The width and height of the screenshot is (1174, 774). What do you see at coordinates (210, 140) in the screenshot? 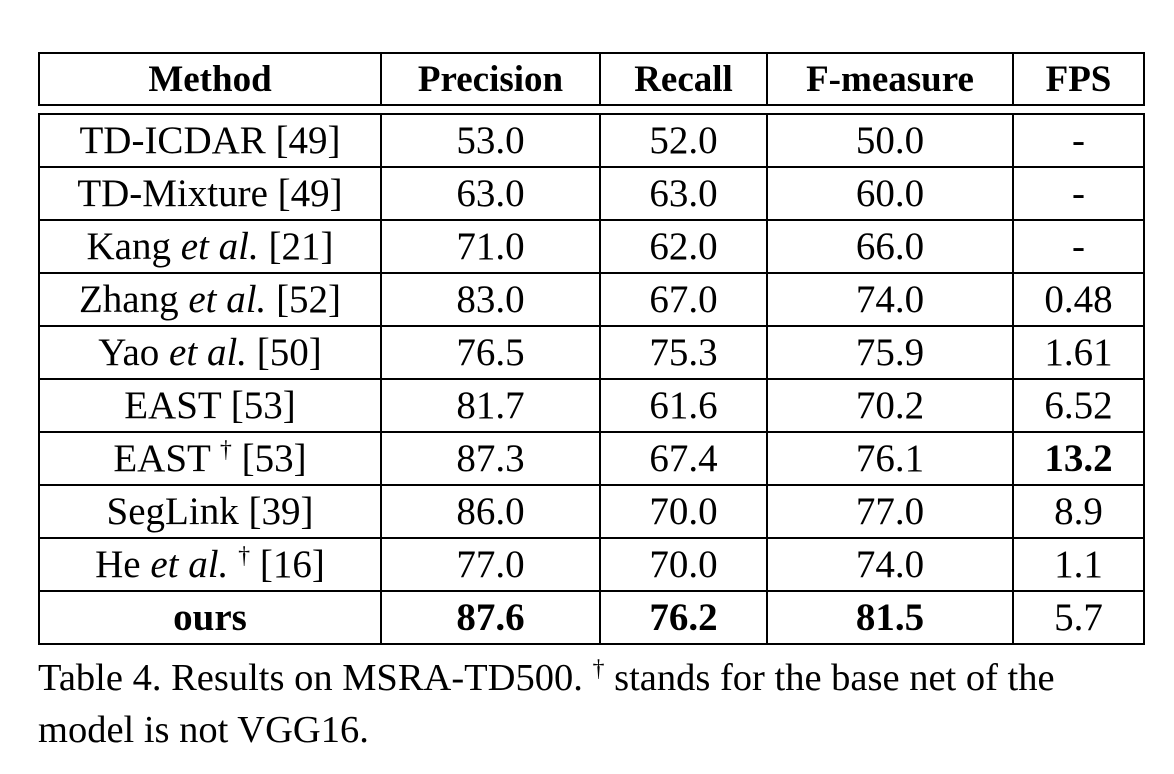
I see `method-cell: TD-ICDAR [49]` at bounding box center [210, 140].